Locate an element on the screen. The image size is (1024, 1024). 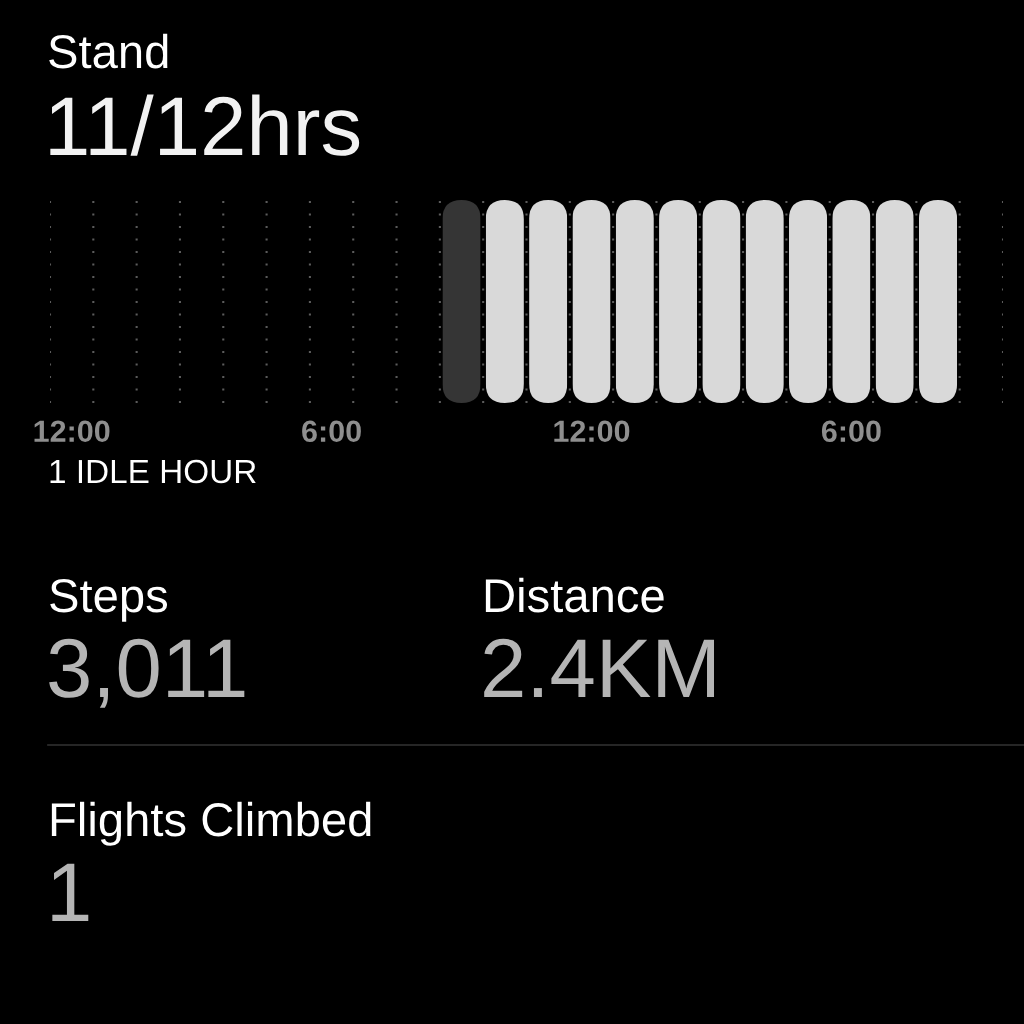
text: Steps is located at coordinates (109, 600).